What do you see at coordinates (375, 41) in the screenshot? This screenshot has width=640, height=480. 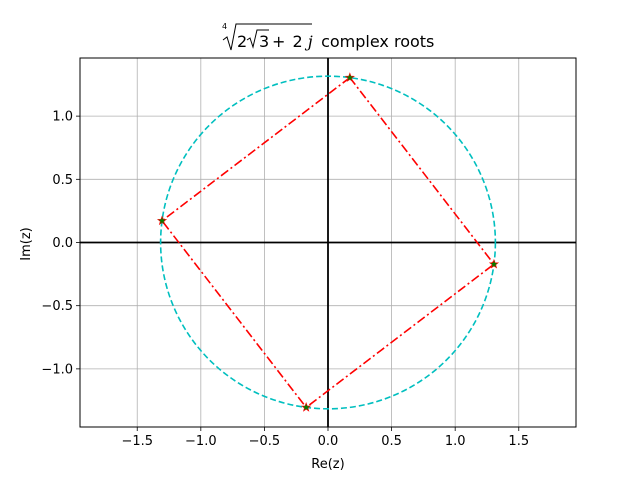 I see `title-suffix: complex roots` at bounding box center [375, 41].